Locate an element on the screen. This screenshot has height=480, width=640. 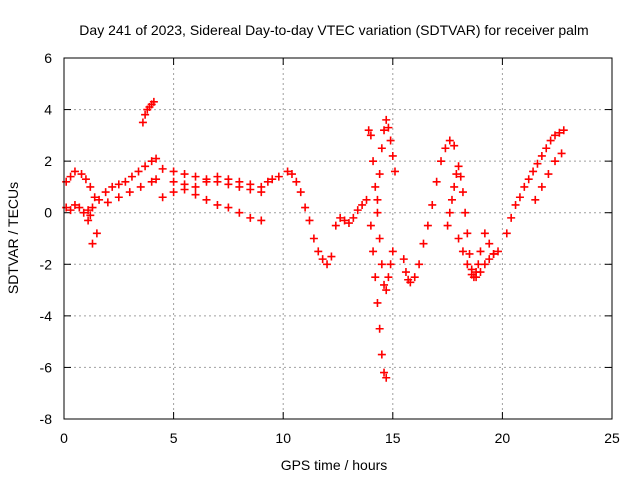
x-axis-title: GPS time / hours is located at coordinates (334, 465).